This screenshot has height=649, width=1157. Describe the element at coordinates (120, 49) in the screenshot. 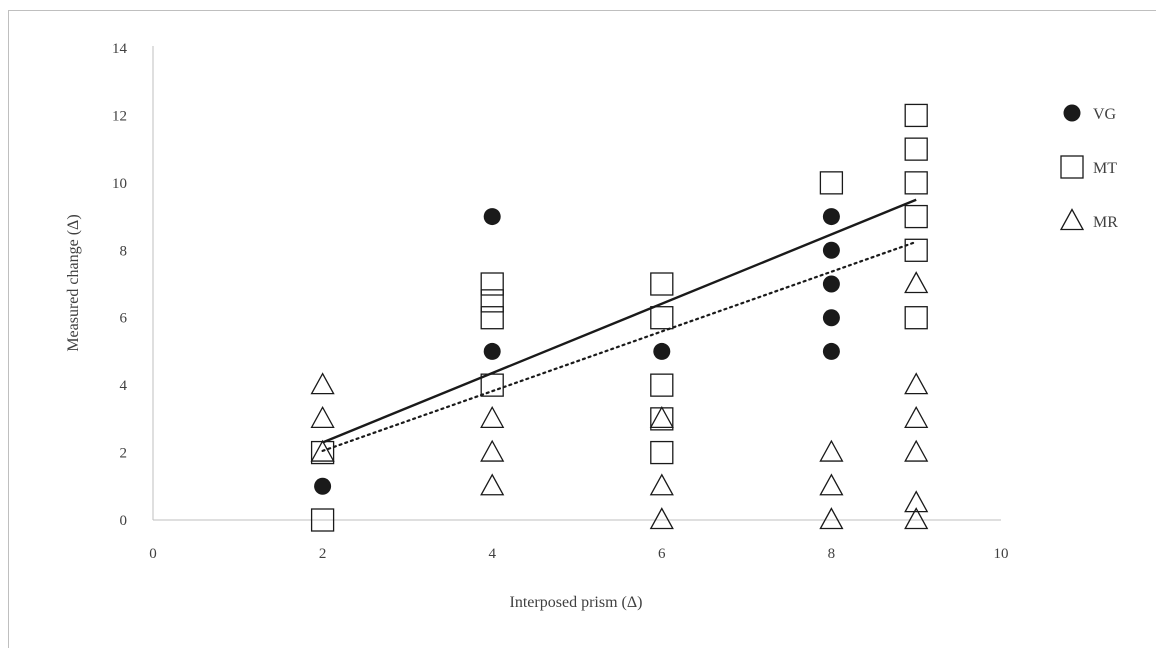

I see `y-tick-label: 14` at that location.